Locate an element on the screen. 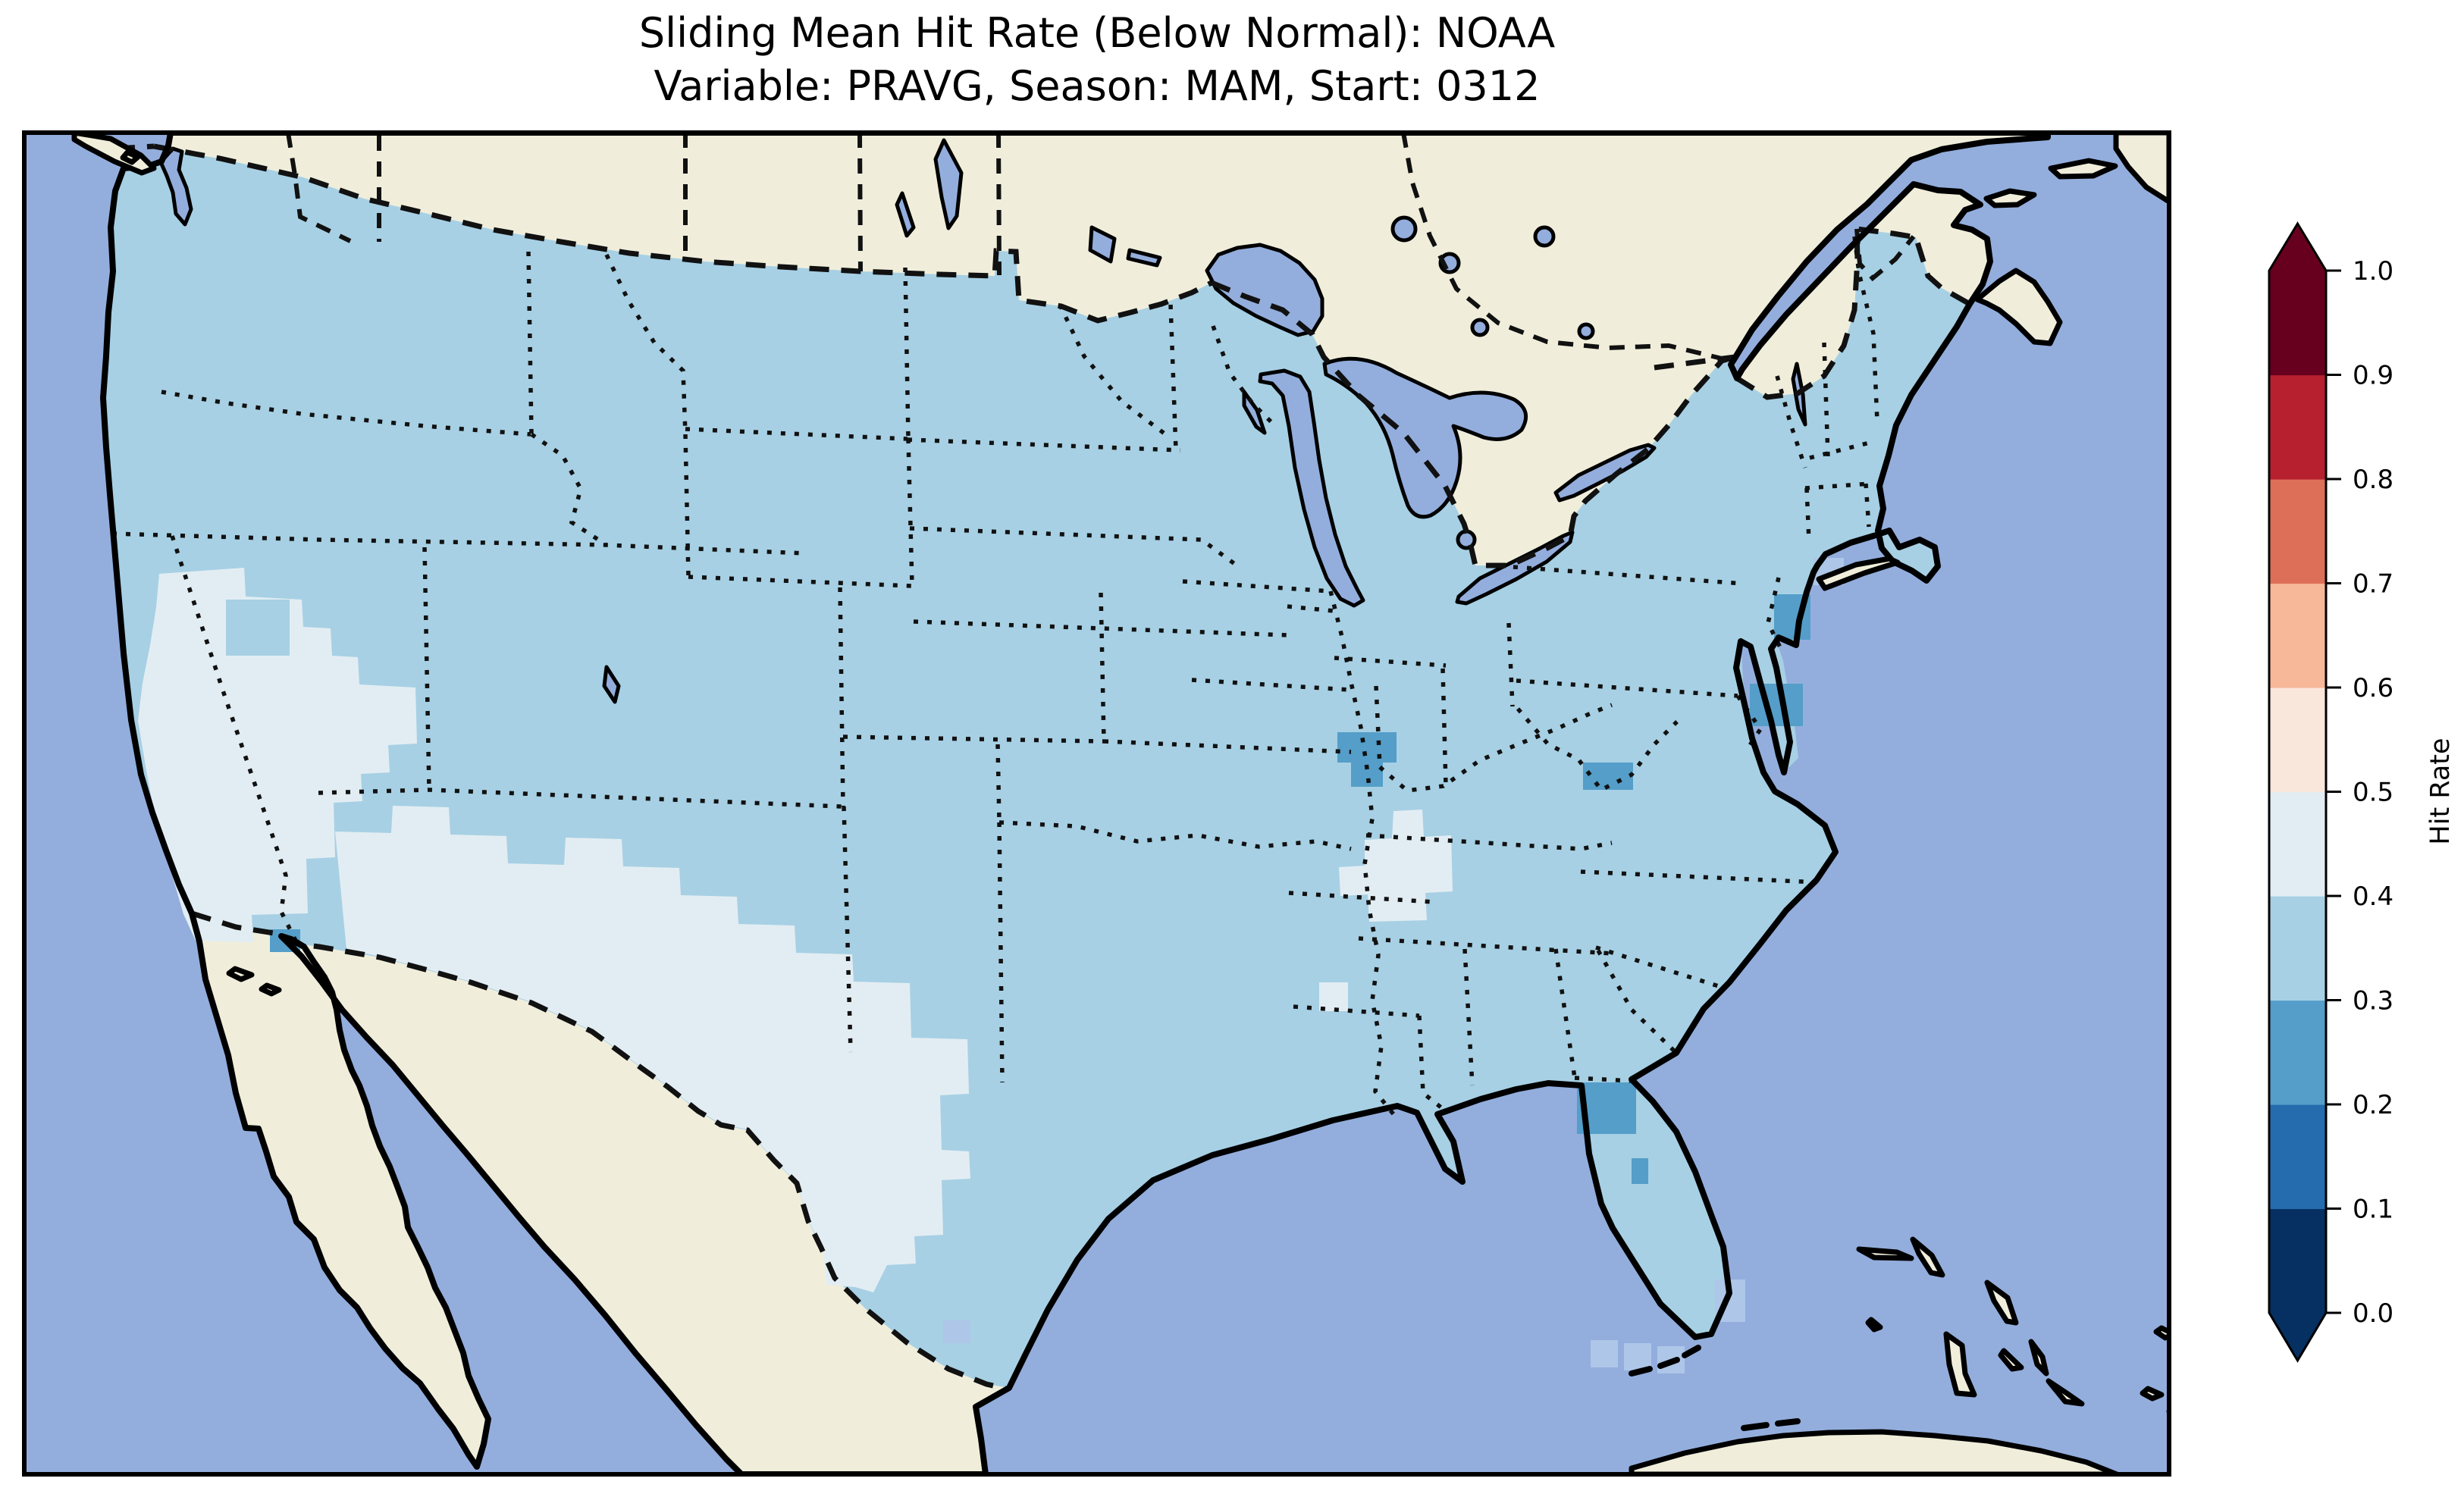  nova-scotia is located at coordinates (2019, 307).